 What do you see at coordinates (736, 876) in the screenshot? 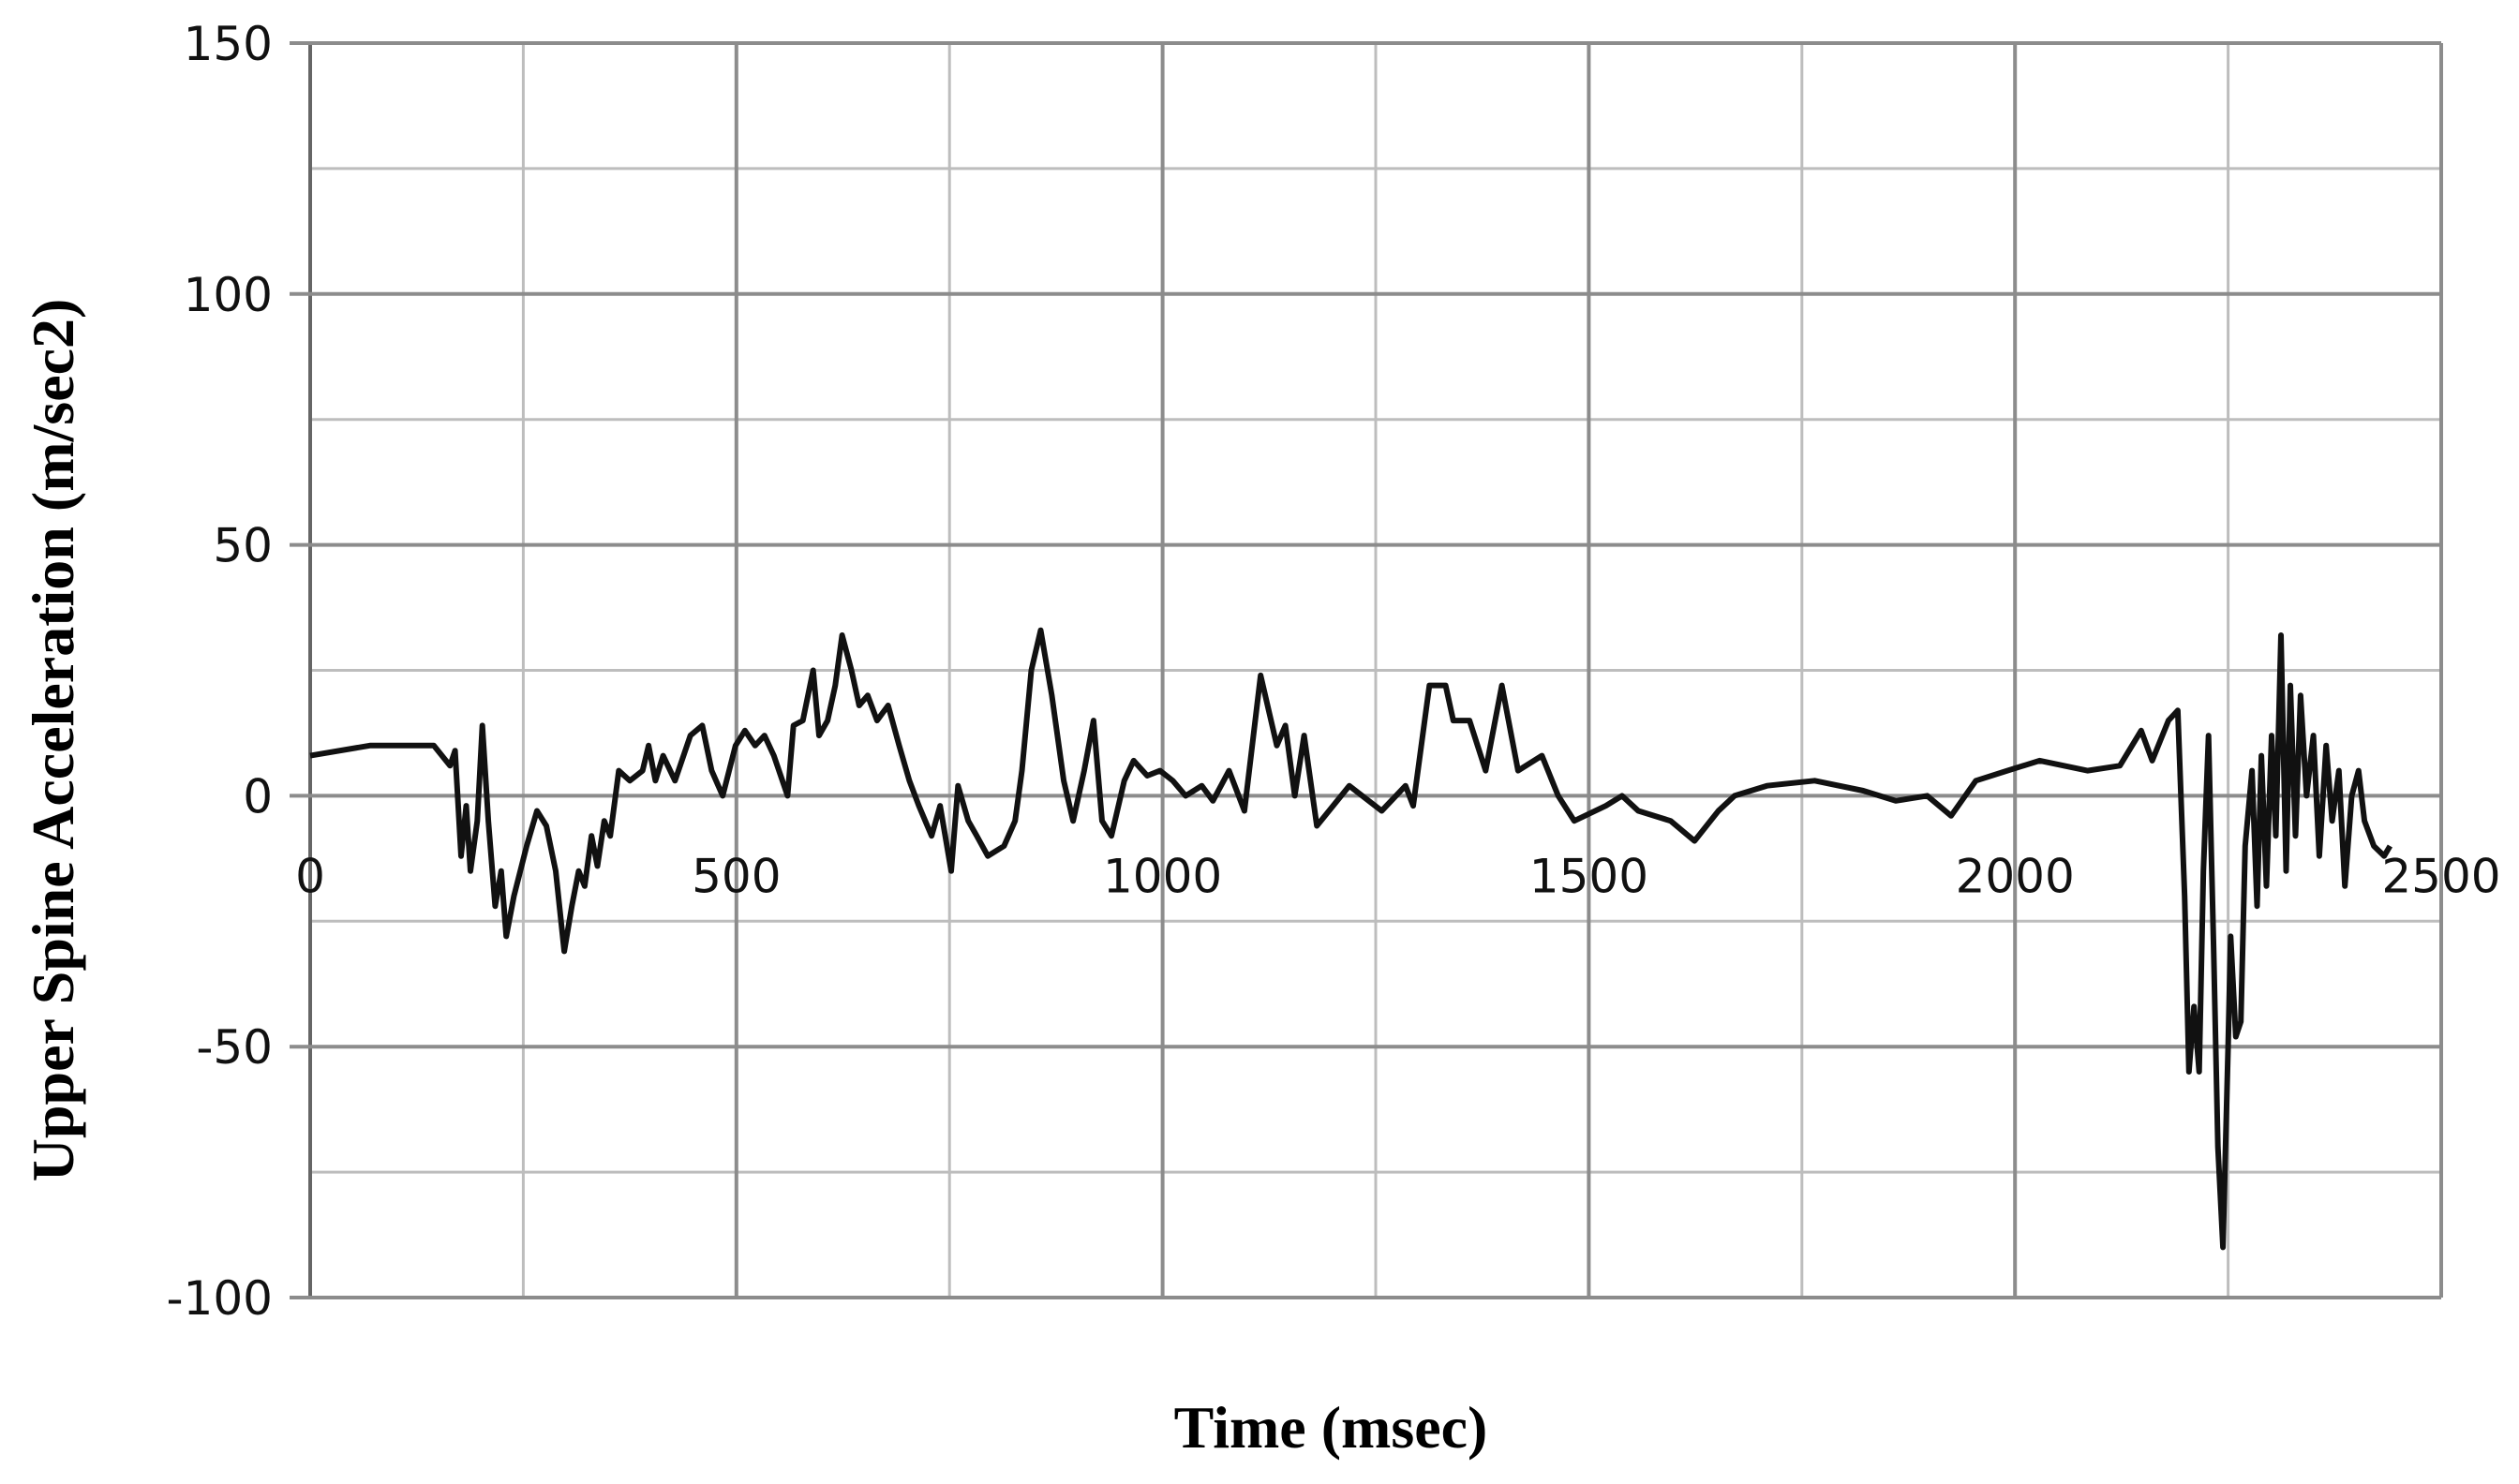
I see `x-tick-label: 500` at bounding box center [736, 876].